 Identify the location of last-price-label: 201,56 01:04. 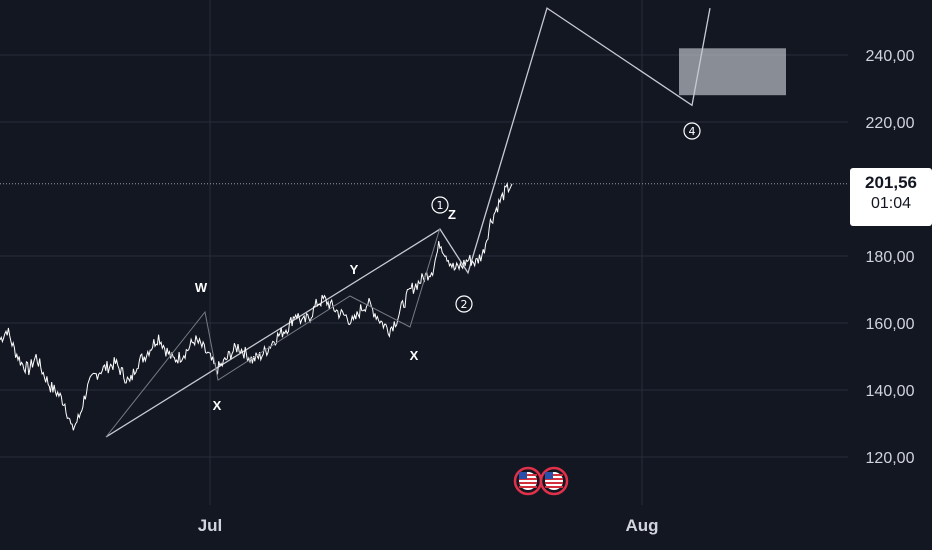
(891, 197).